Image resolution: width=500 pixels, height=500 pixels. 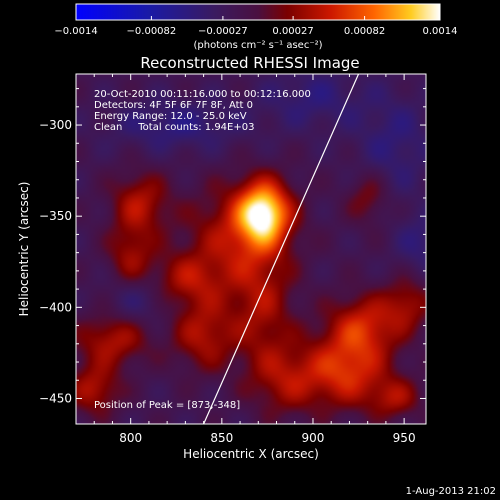 I want to click on chart-title: Reconstructed RHESSI Image, so click(x=249, y=63).